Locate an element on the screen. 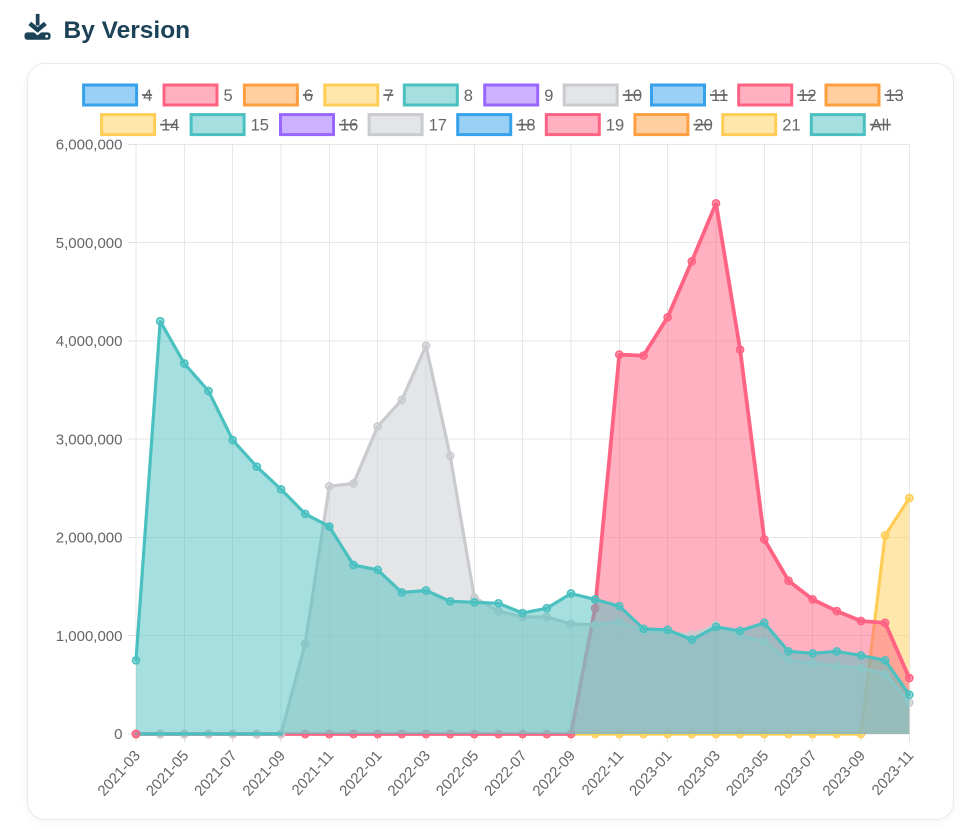  svg-text: 2022-05 is located at coordinates (457, 773).